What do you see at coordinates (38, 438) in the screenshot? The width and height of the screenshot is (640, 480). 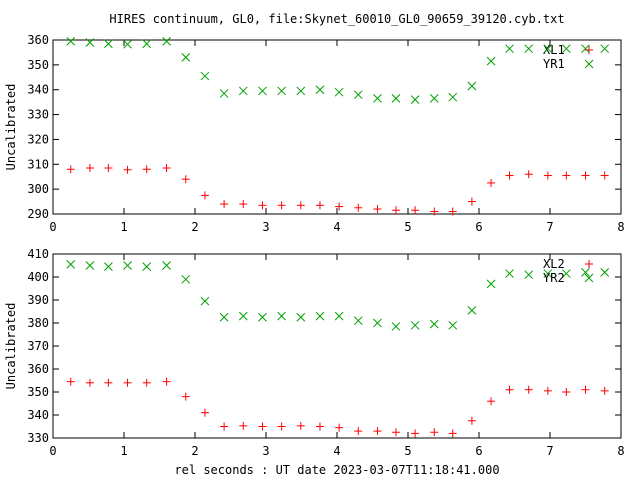 I see `y-tick-label: 330` at bounding box center [38, 438].